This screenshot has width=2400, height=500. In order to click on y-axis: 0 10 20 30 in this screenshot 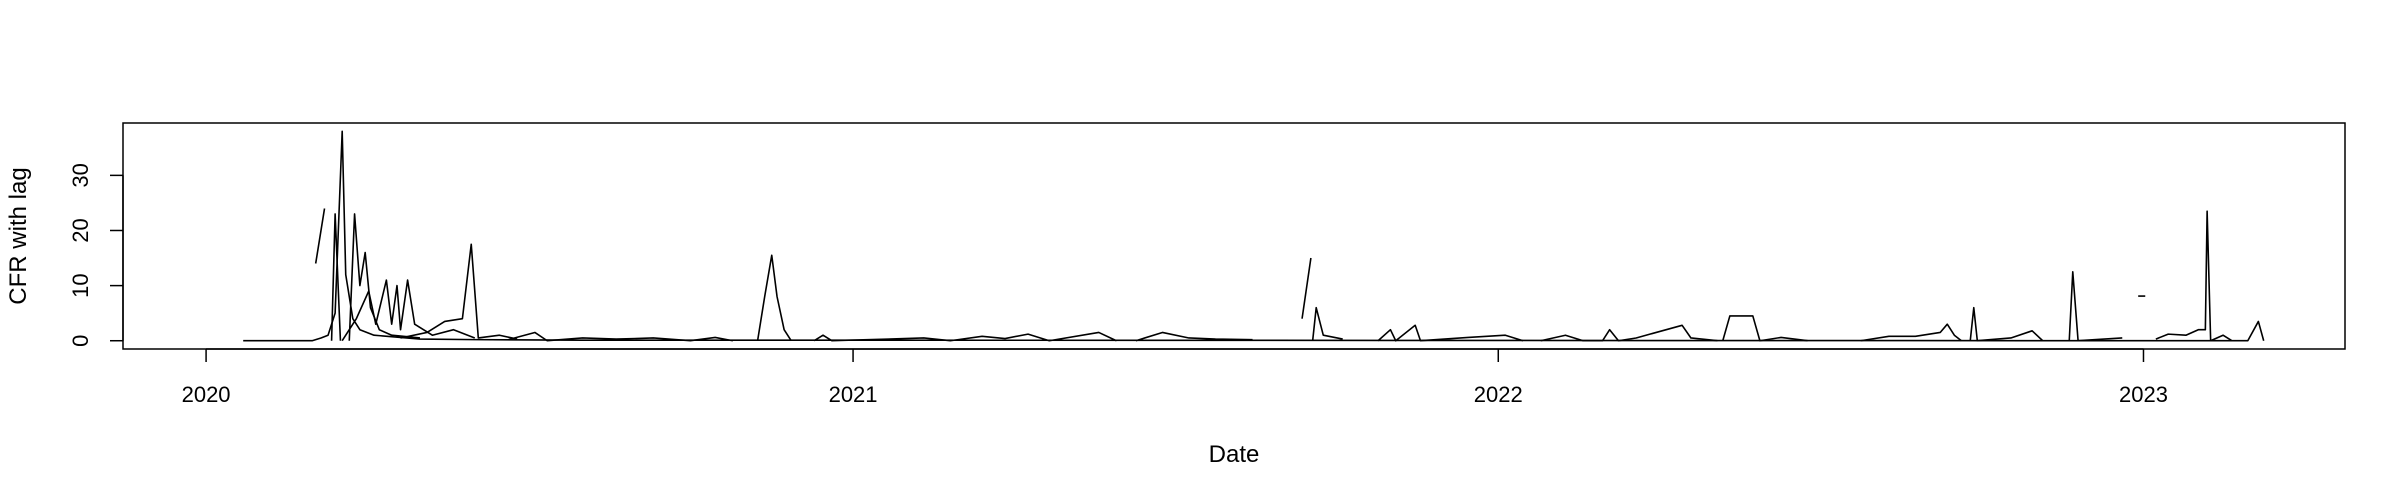, I will do `click(96, 255)`.